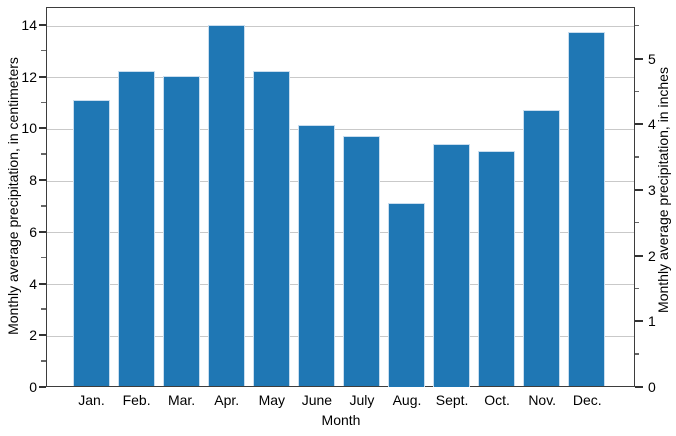 This screenshot has width=676, height=436. I want to click on y-right-tick-label: 5, so click(652, 58).